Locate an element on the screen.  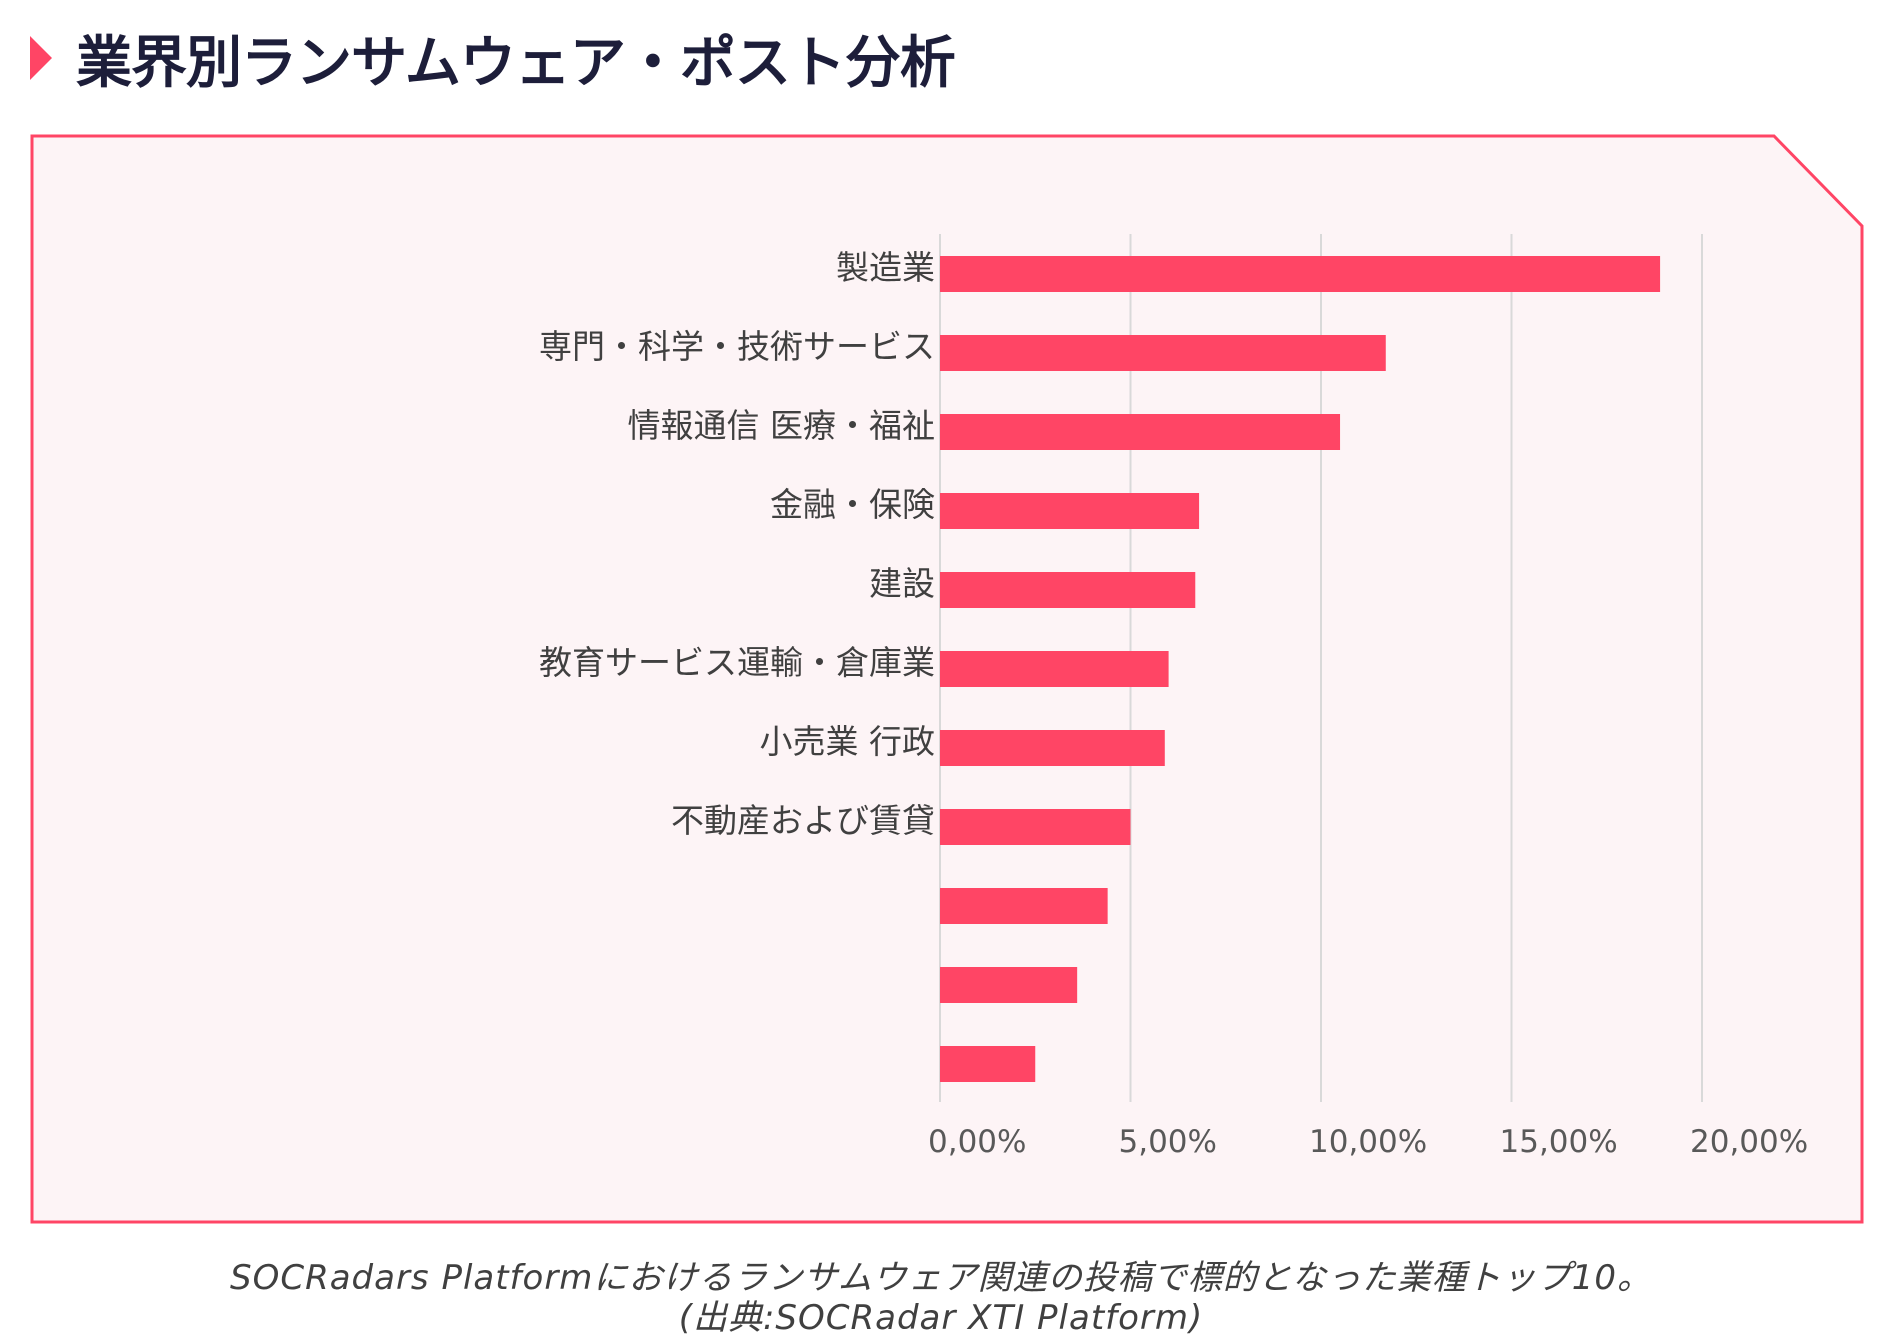
x-tick-label: 20,00% is located at coordinates (1749, 1142).